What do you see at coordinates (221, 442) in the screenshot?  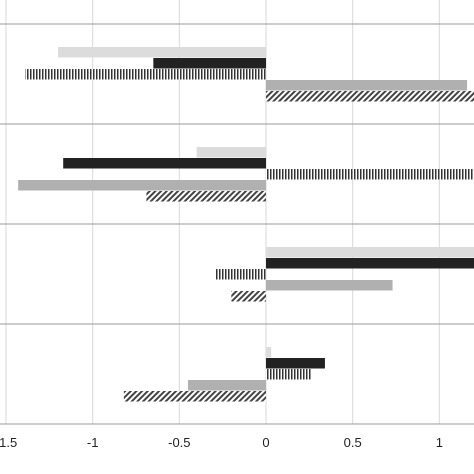 I see `x-axis-tick-labels: -1.5 -1 -0.5 0 0.5 1` at bounding box center [221, 442].